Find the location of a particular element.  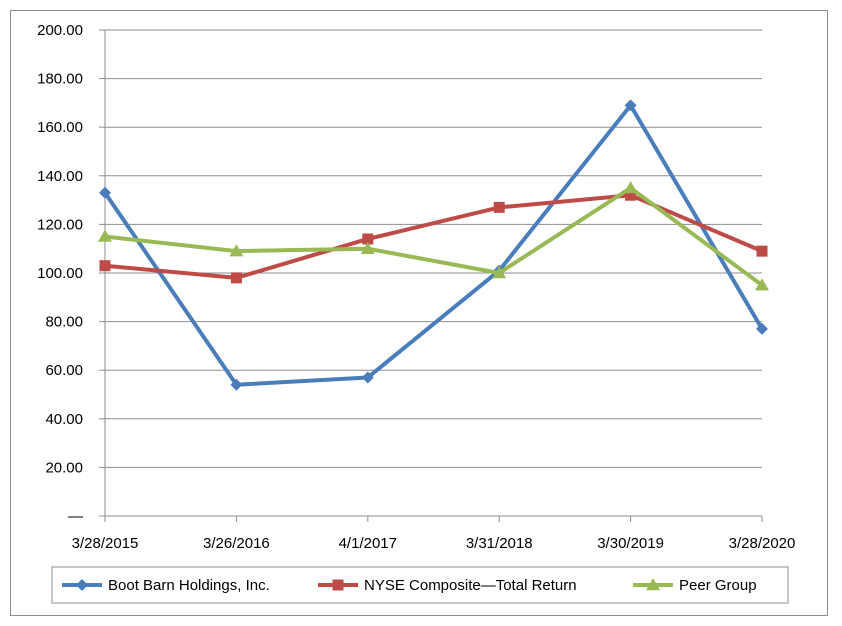

legend-entry-1: Boot Barn Holdings, Inc. is located at coordinates (166, 585).